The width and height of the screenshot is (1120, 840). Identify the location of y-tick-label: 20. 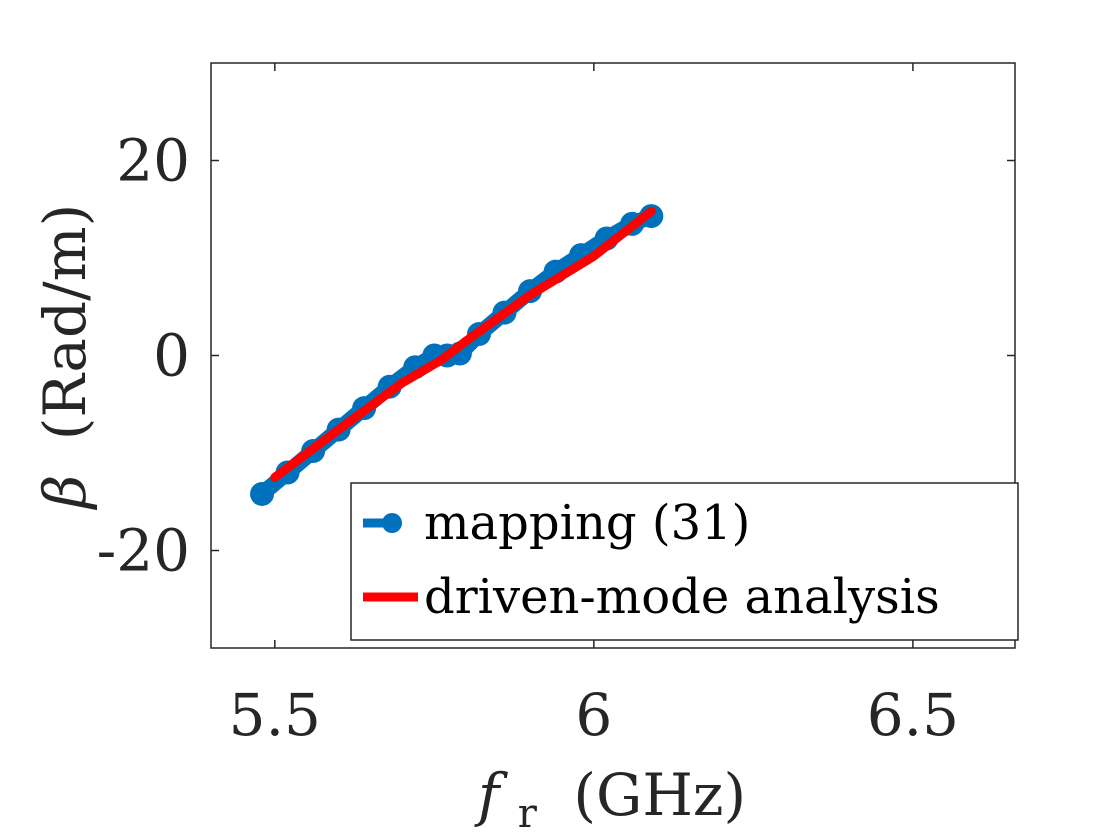
(153, 161).